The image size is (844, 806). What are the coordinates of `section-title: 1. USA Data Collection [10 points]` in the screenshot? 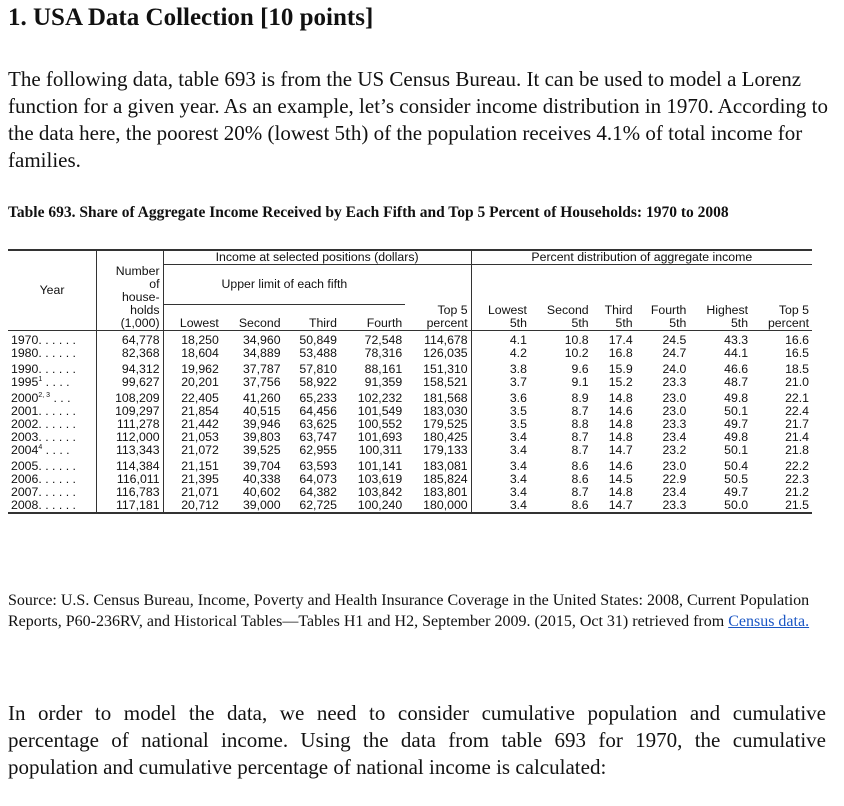 It's located at (191, 17).